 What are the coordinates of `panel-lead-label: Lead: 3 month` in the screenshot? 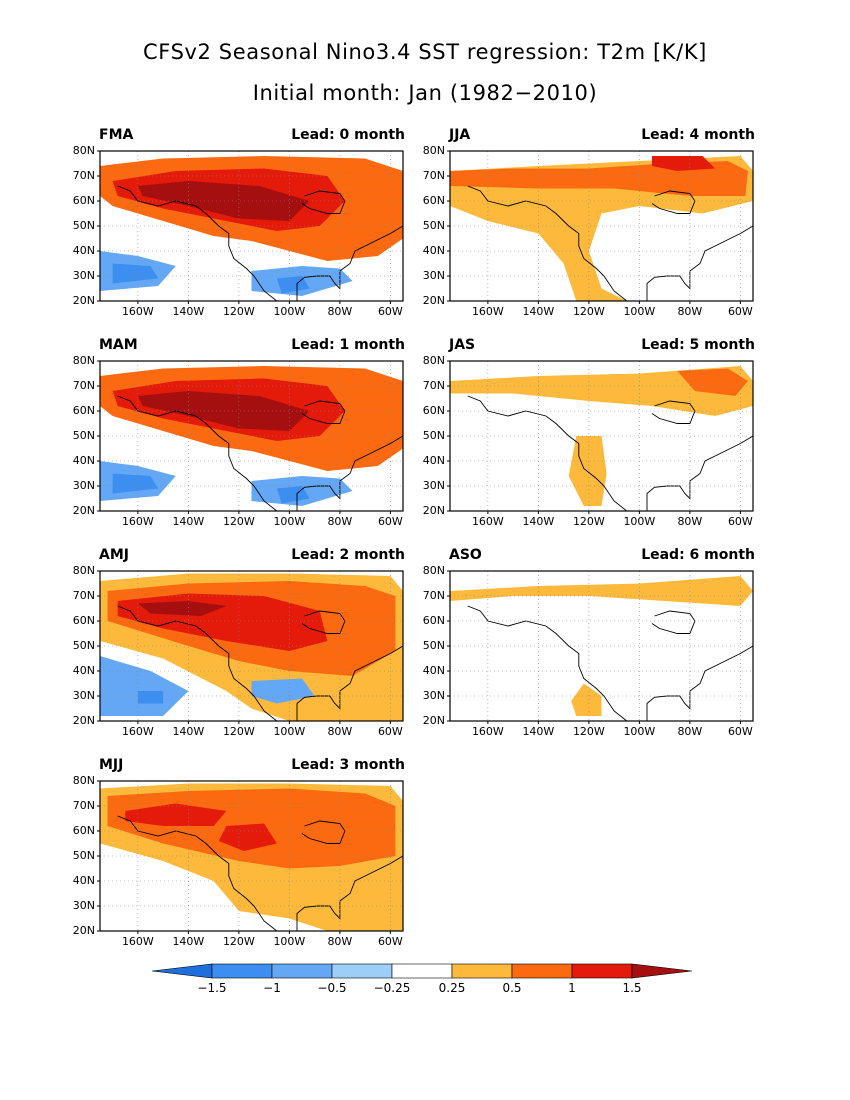 It's located at (348, 765).